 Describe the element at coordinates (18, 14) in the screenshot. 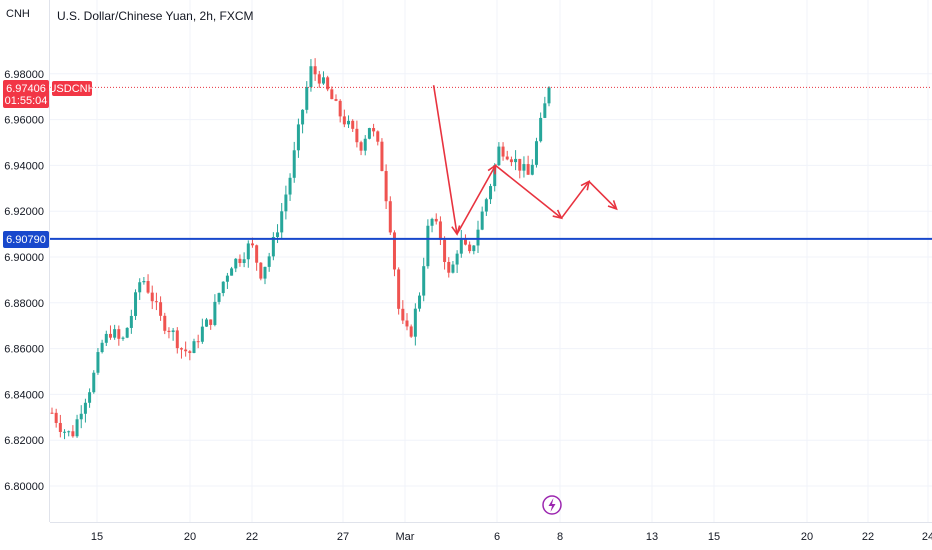

I see `symbol-short-label: CNH` at that location.